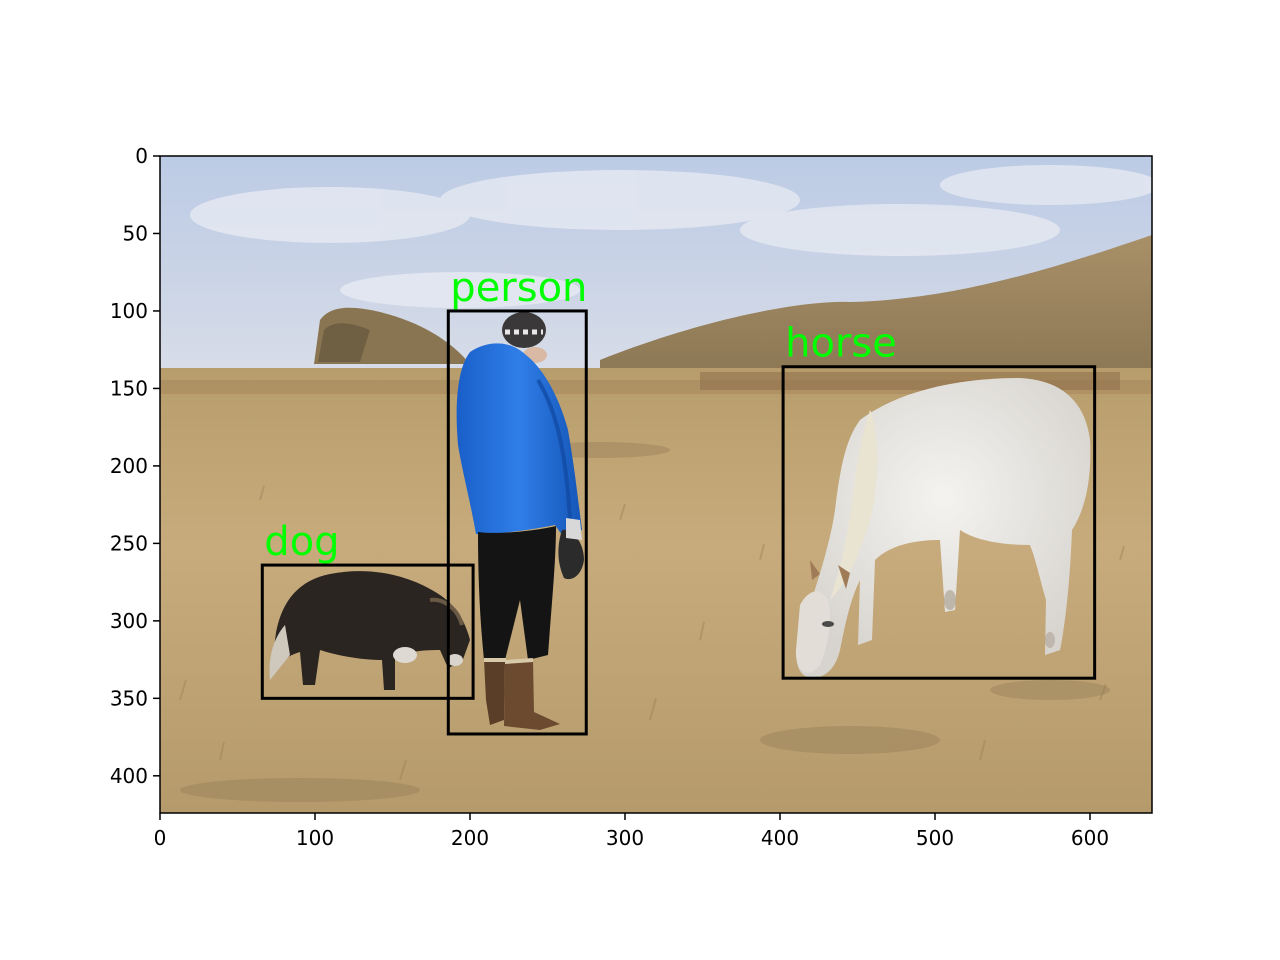  I want to click on headland-shadow, so click(344, 342).